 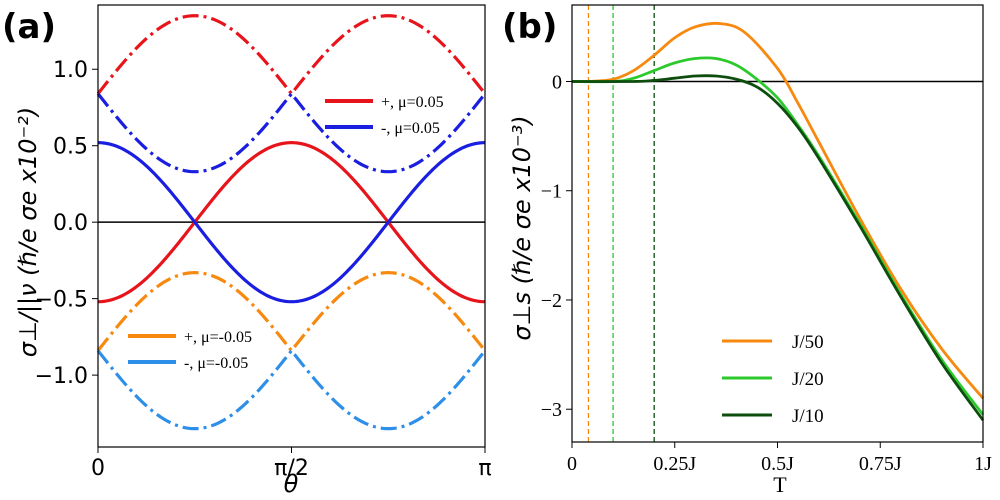 What do you see at coordinates (291, 468) in the screenshot?
I see `panel-a-x-tick-label: π/2` at bounding box center [291, 468].